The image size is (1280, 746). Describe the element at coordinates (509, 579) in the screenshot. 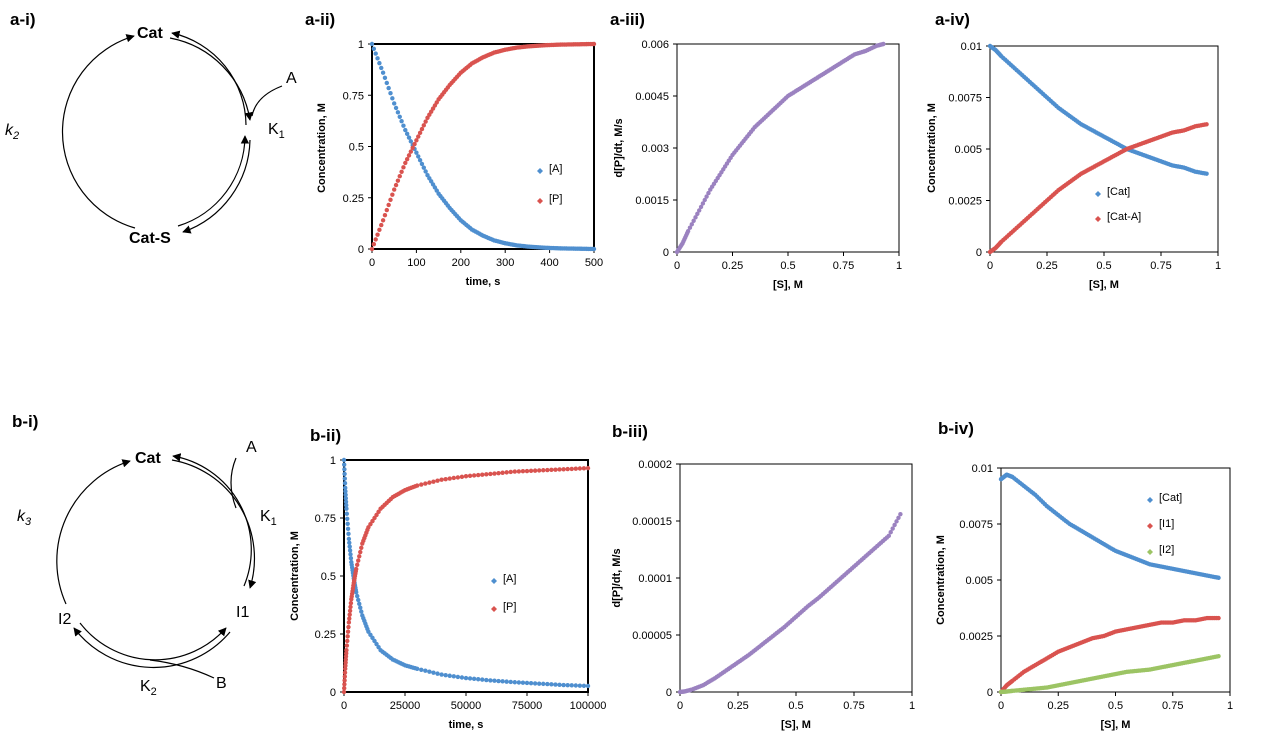

I see `legend-label: [A]` at that location.